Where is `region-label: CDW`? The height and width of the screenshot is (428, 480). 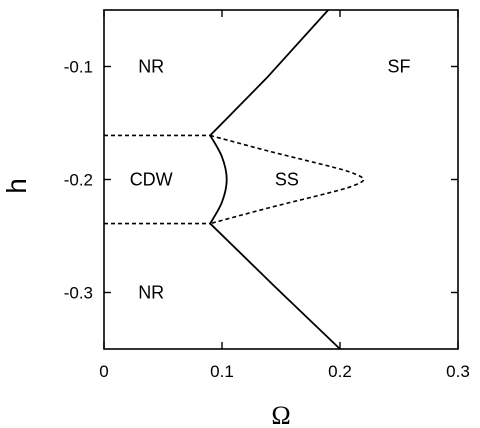
region-label: CDW is located at coordinates (151, 180).